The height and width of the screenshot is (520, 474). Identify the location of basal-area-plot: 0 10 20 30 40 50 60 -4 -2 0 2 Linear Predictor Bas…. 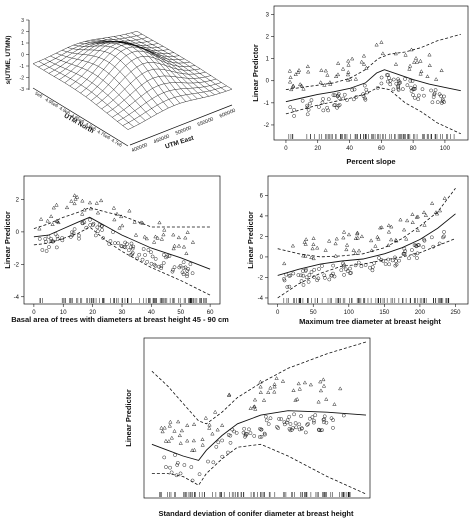
(116, 249).